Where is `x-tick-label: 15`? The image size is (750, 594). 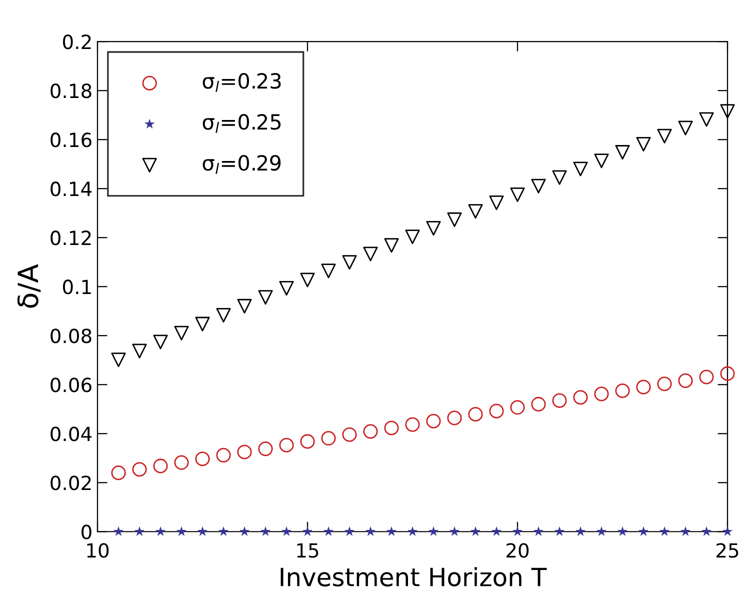
x-tick-label: 15 is located at coordinates (307, 550).